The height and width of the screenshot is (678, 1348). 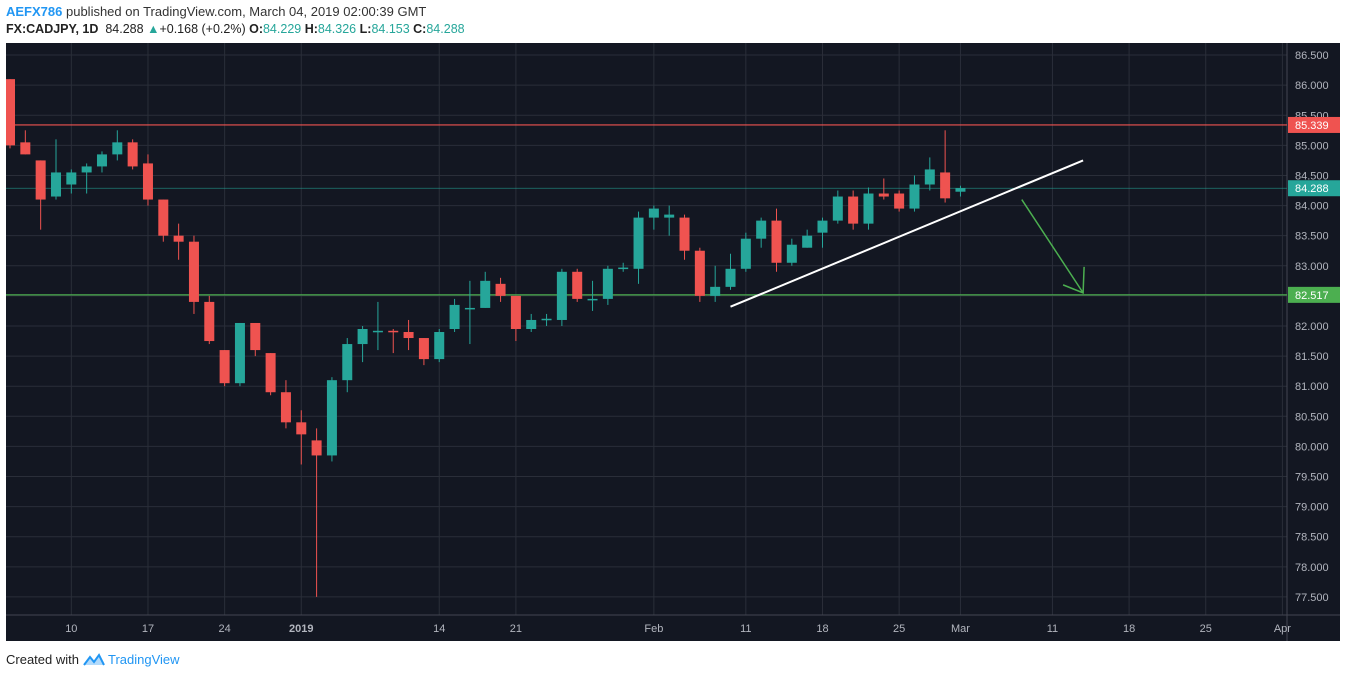 I want to click on time-tick-label: 25, so click(x=899, y=629).